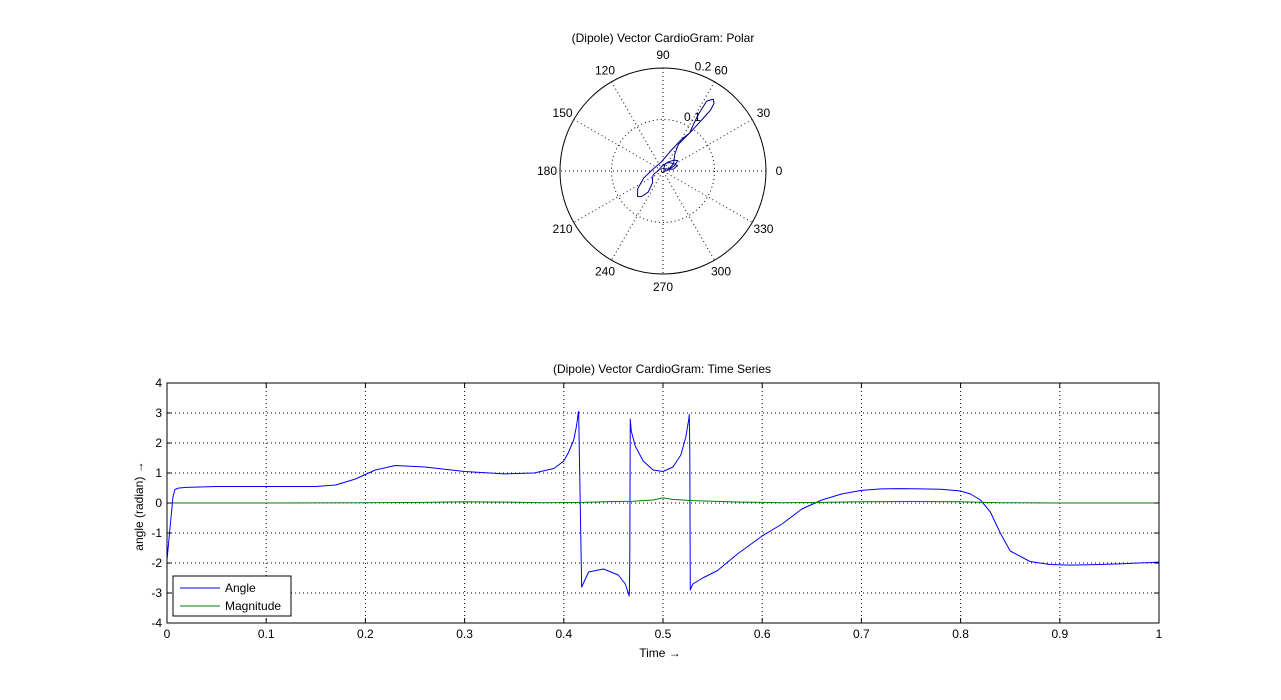  What do you see at coordinates (240, 588) in the screenshot?
I see `legend-label-angle: Angle` at bounding box center [240, 588].